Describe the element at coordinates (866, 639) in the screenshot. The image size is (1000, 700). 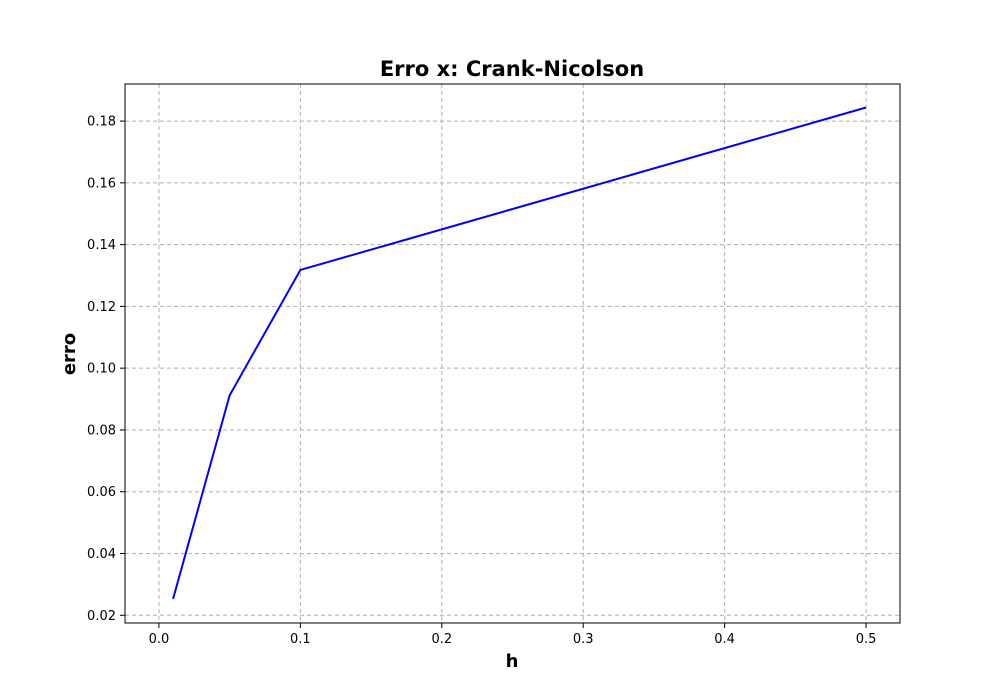
I see `x-tick-label: 0.5` at that location.